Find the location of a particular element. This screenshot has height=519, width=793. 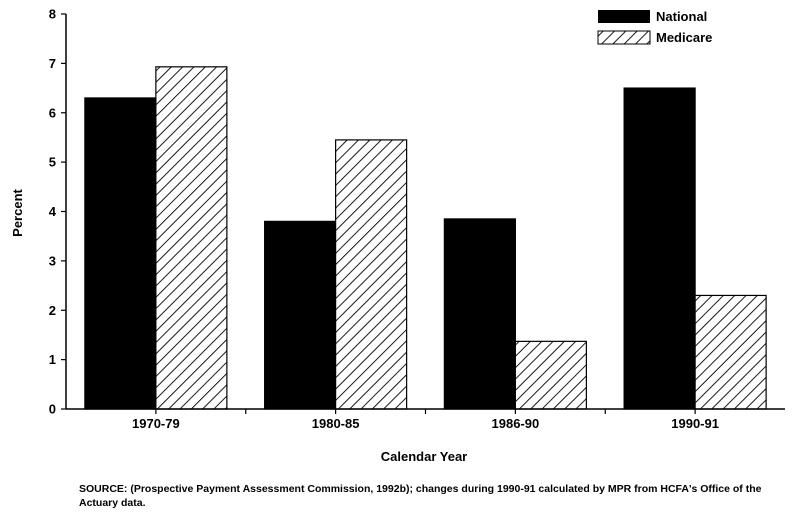

y-axis-title: Percent is located at coordinates (17, 212).